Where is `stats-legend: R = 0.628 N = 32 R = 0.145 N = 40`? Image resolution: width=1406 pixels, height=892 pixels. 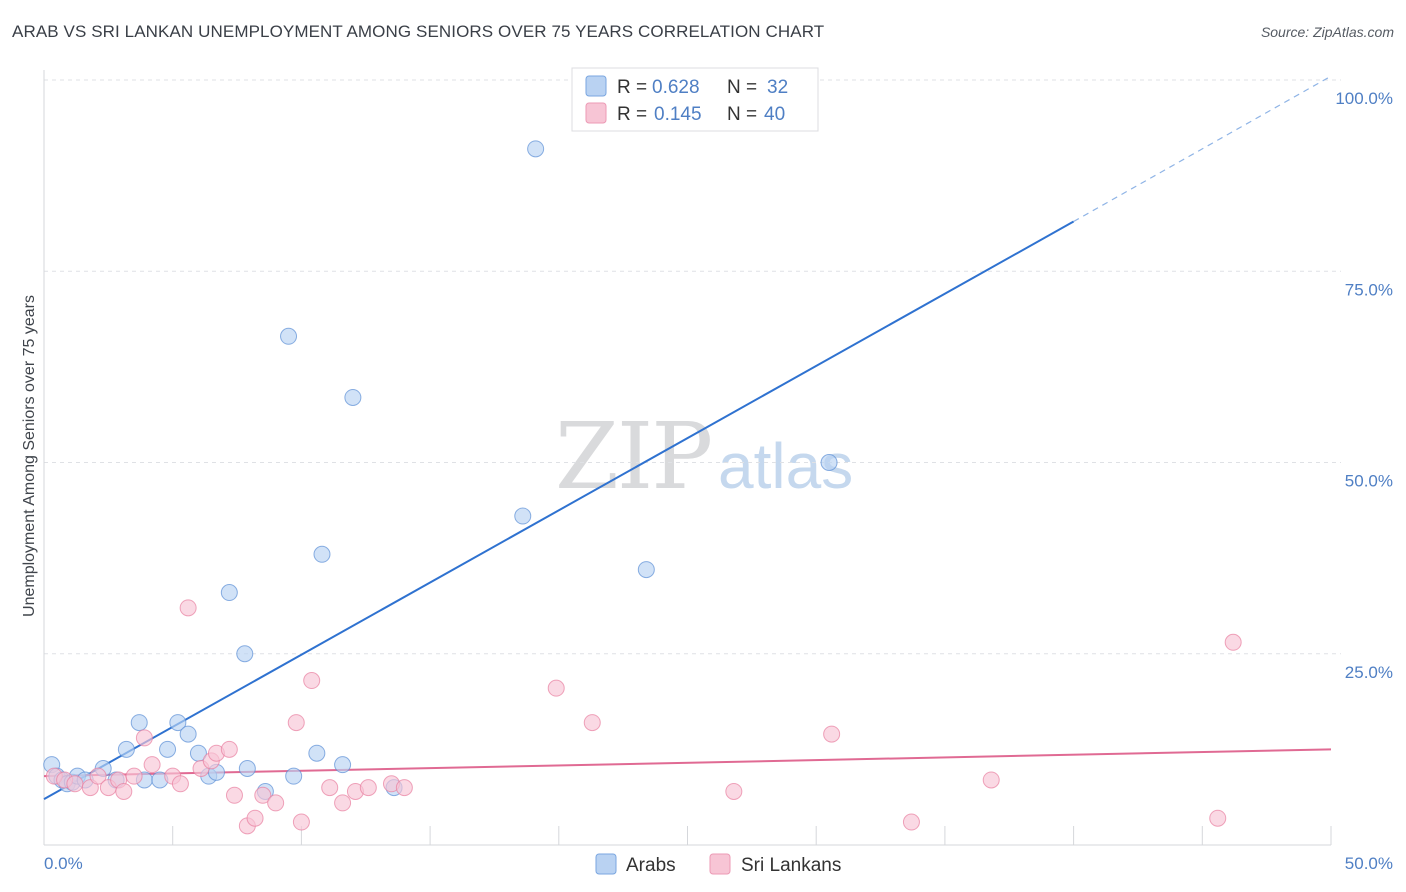
stats-legend: R = 0.628 N = 32 R = 0.145 N = 40 is located at coordinates (695, 99).